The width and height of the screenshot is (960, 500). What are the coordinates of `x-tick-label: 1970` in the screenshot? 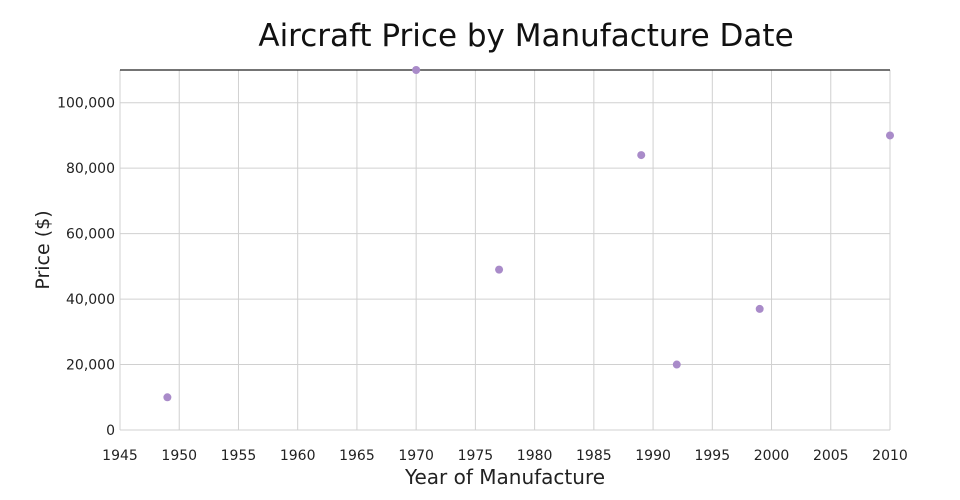 It's located at (416, 456).